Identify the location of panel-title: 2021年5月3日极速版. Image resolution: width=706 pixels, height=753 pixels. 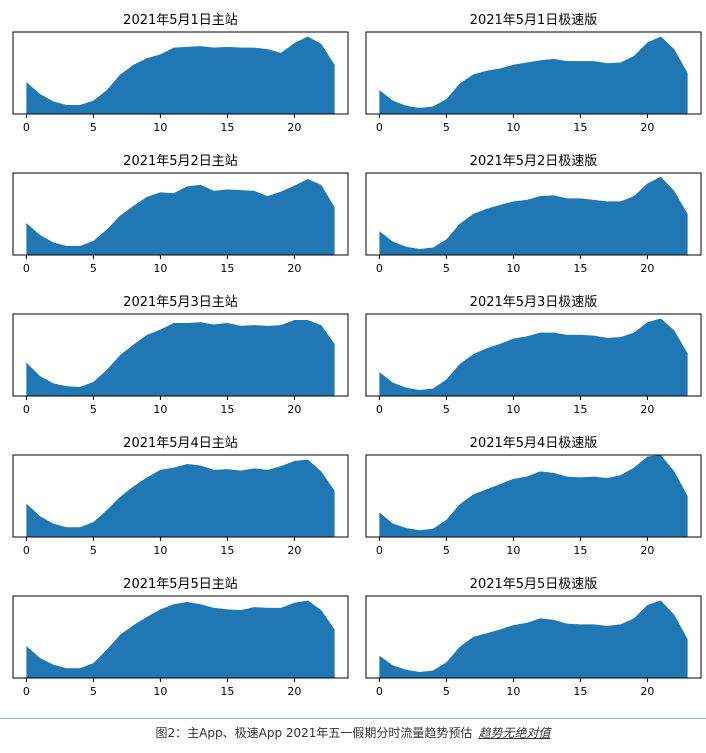
(534, 302).